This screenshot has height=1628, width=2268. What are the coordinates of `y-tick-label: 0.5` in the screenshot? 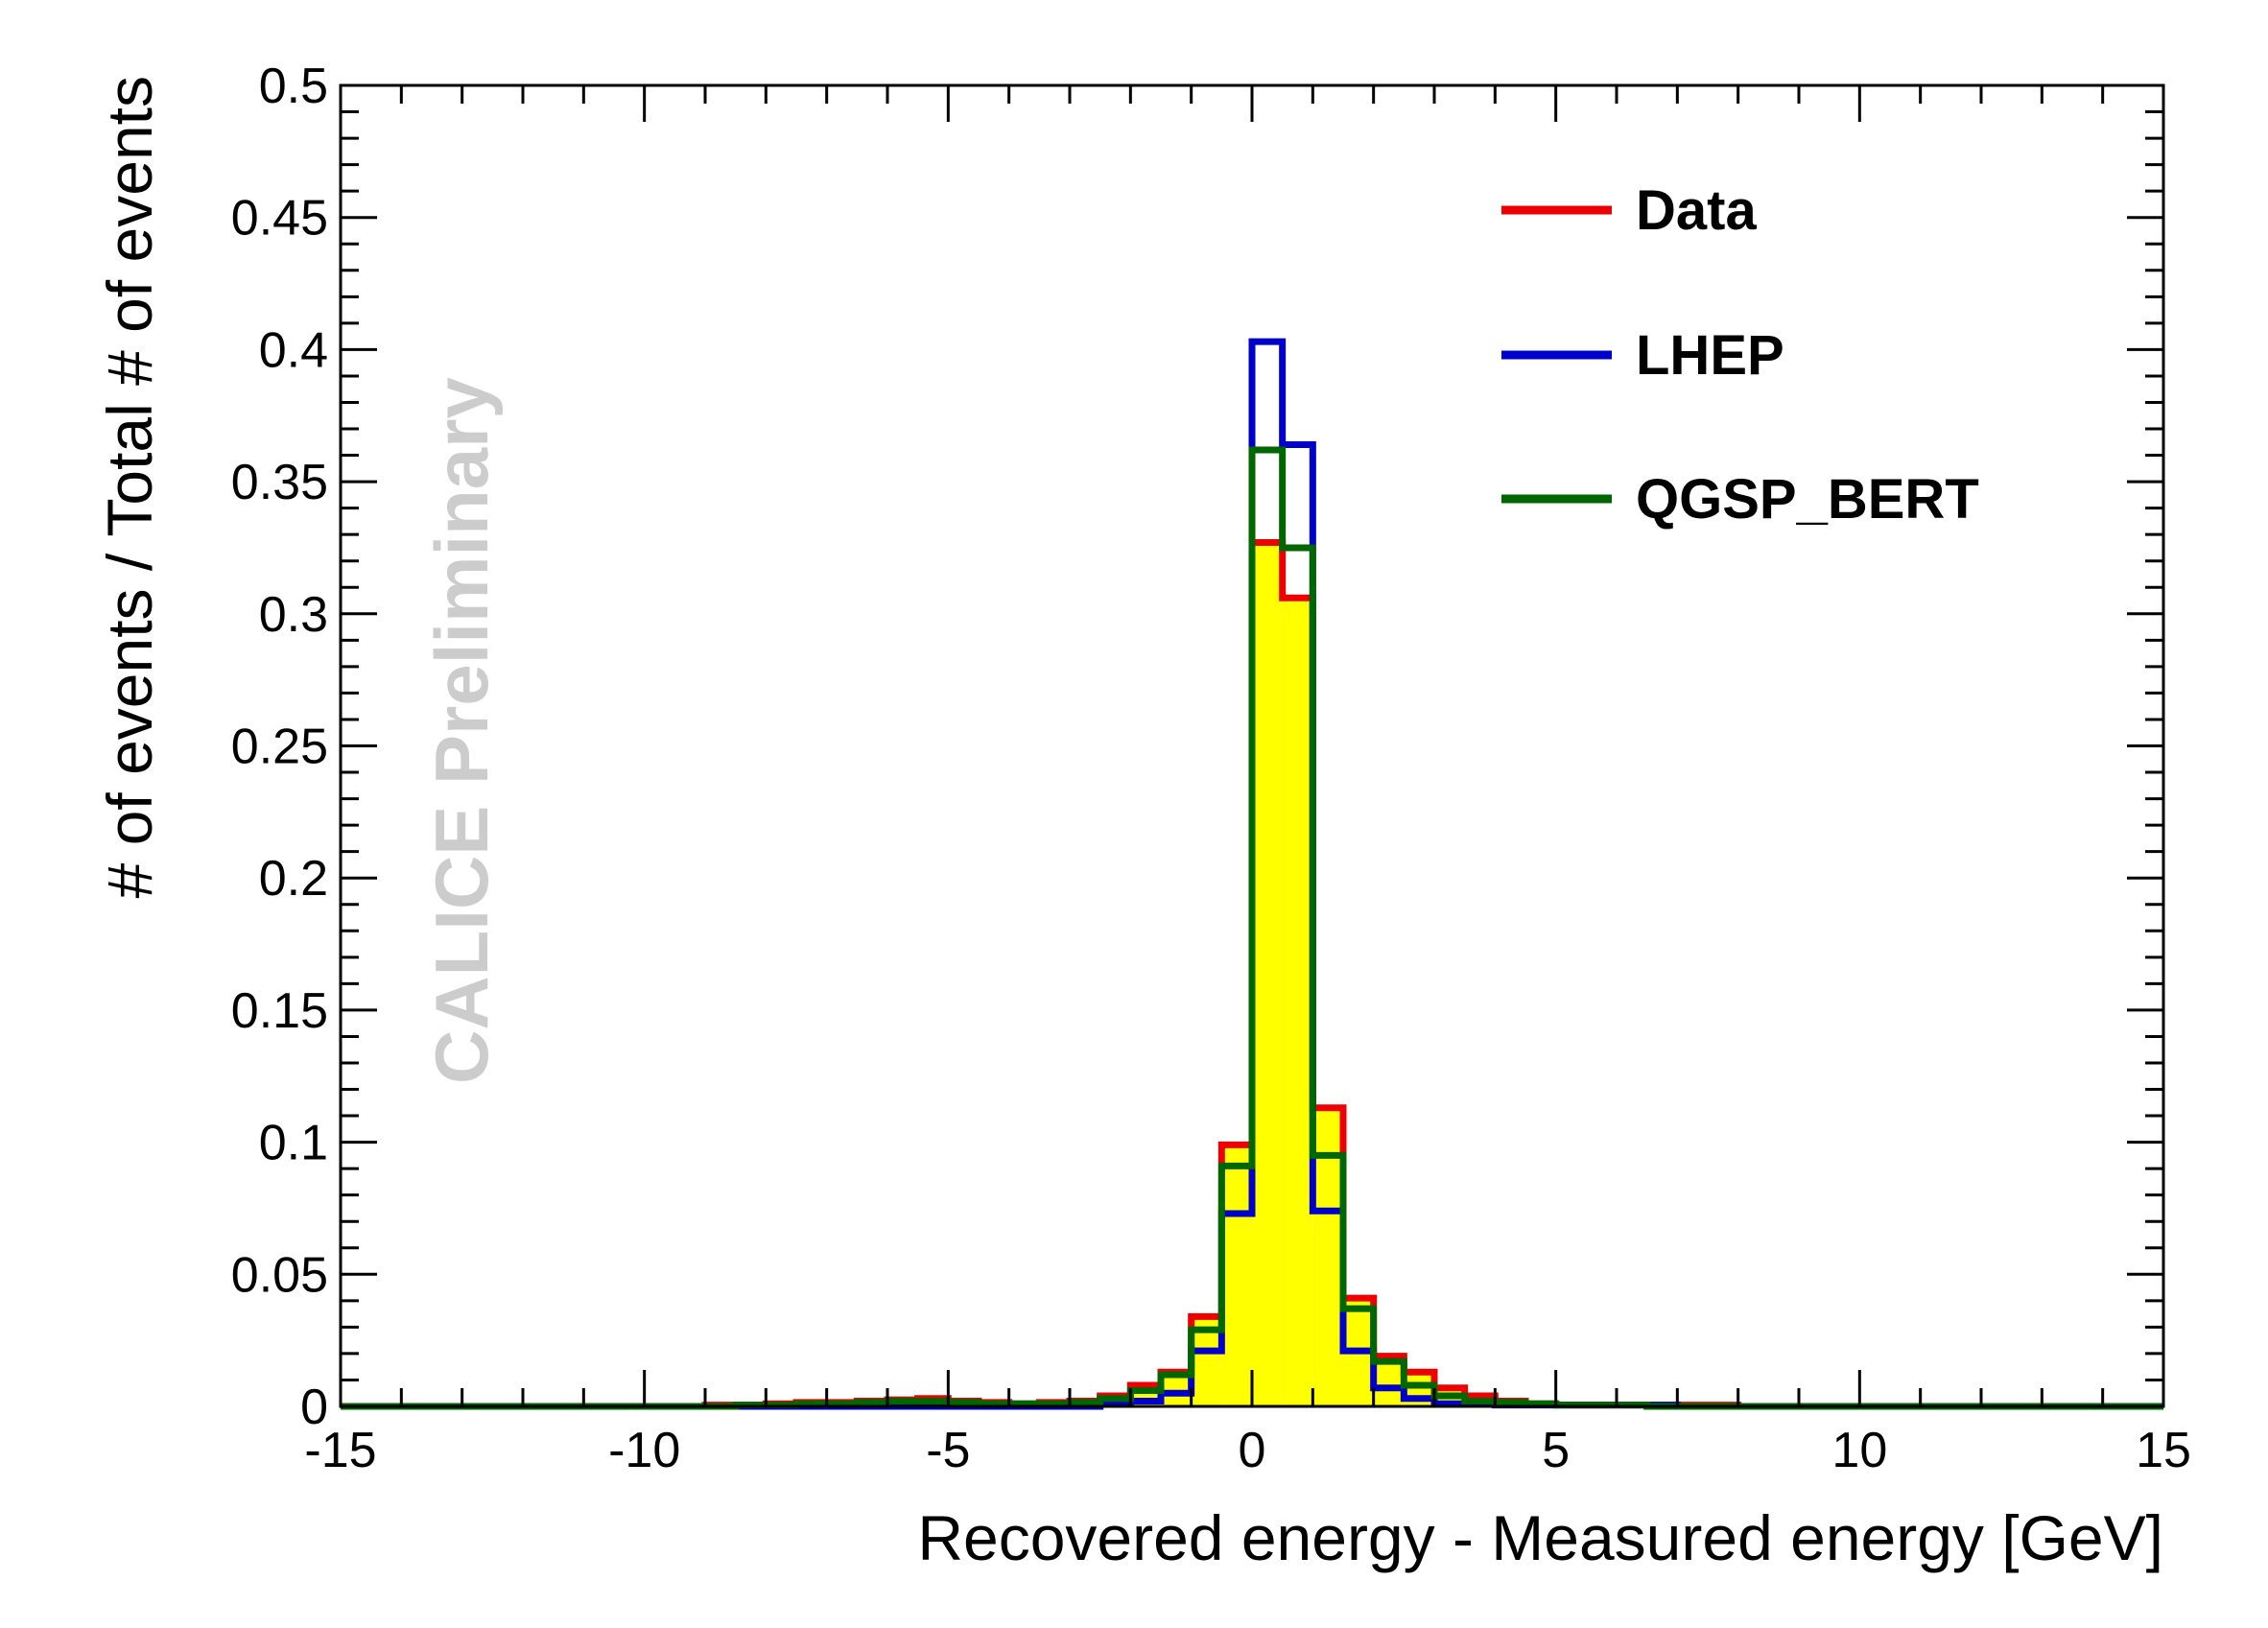 It's located at (293, 86).